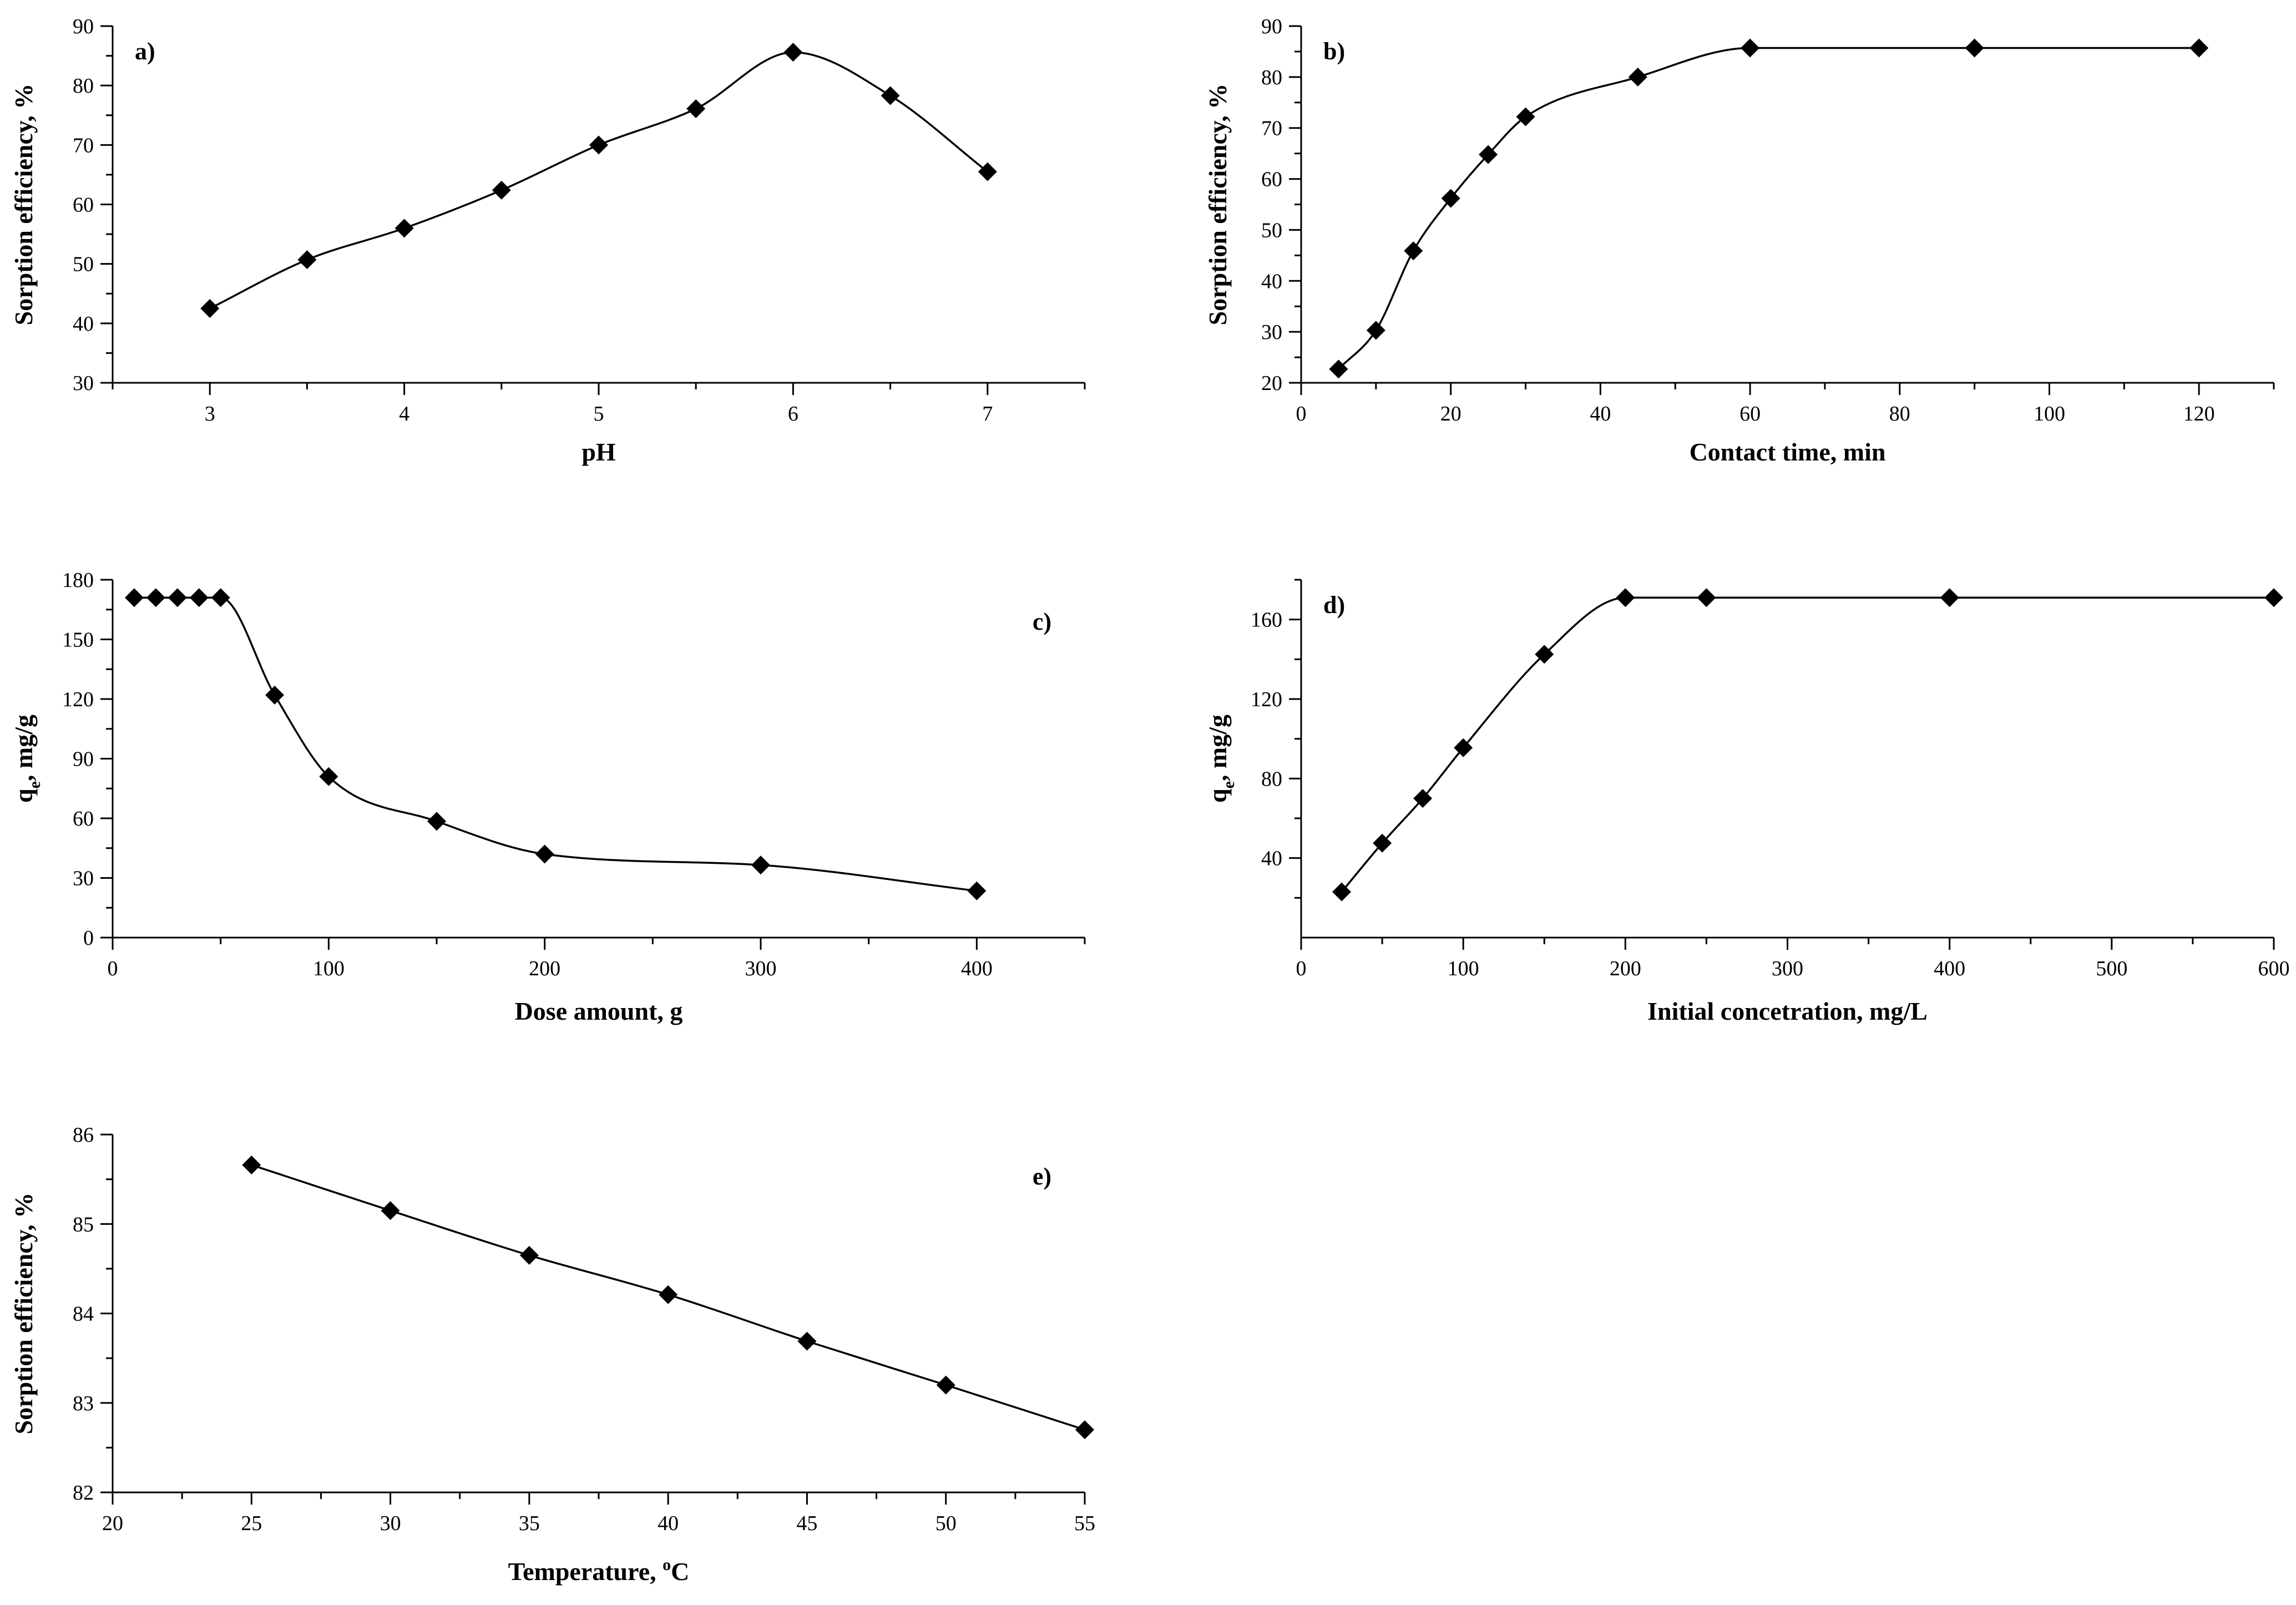 The height and width of the screenshot is (1605, 2296). What do you see at coordinates (1788, 452) in the screenshot?
I see `x-axis-title: Contact time, min` at bounding box center [1788, 452].